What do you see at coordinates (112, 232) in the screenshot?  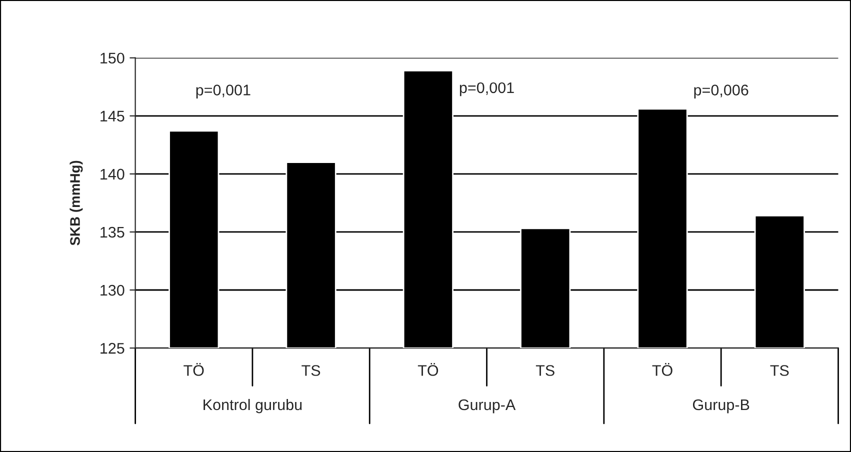 I see `y-tick-label: 135` at bounding box center [112, 232].